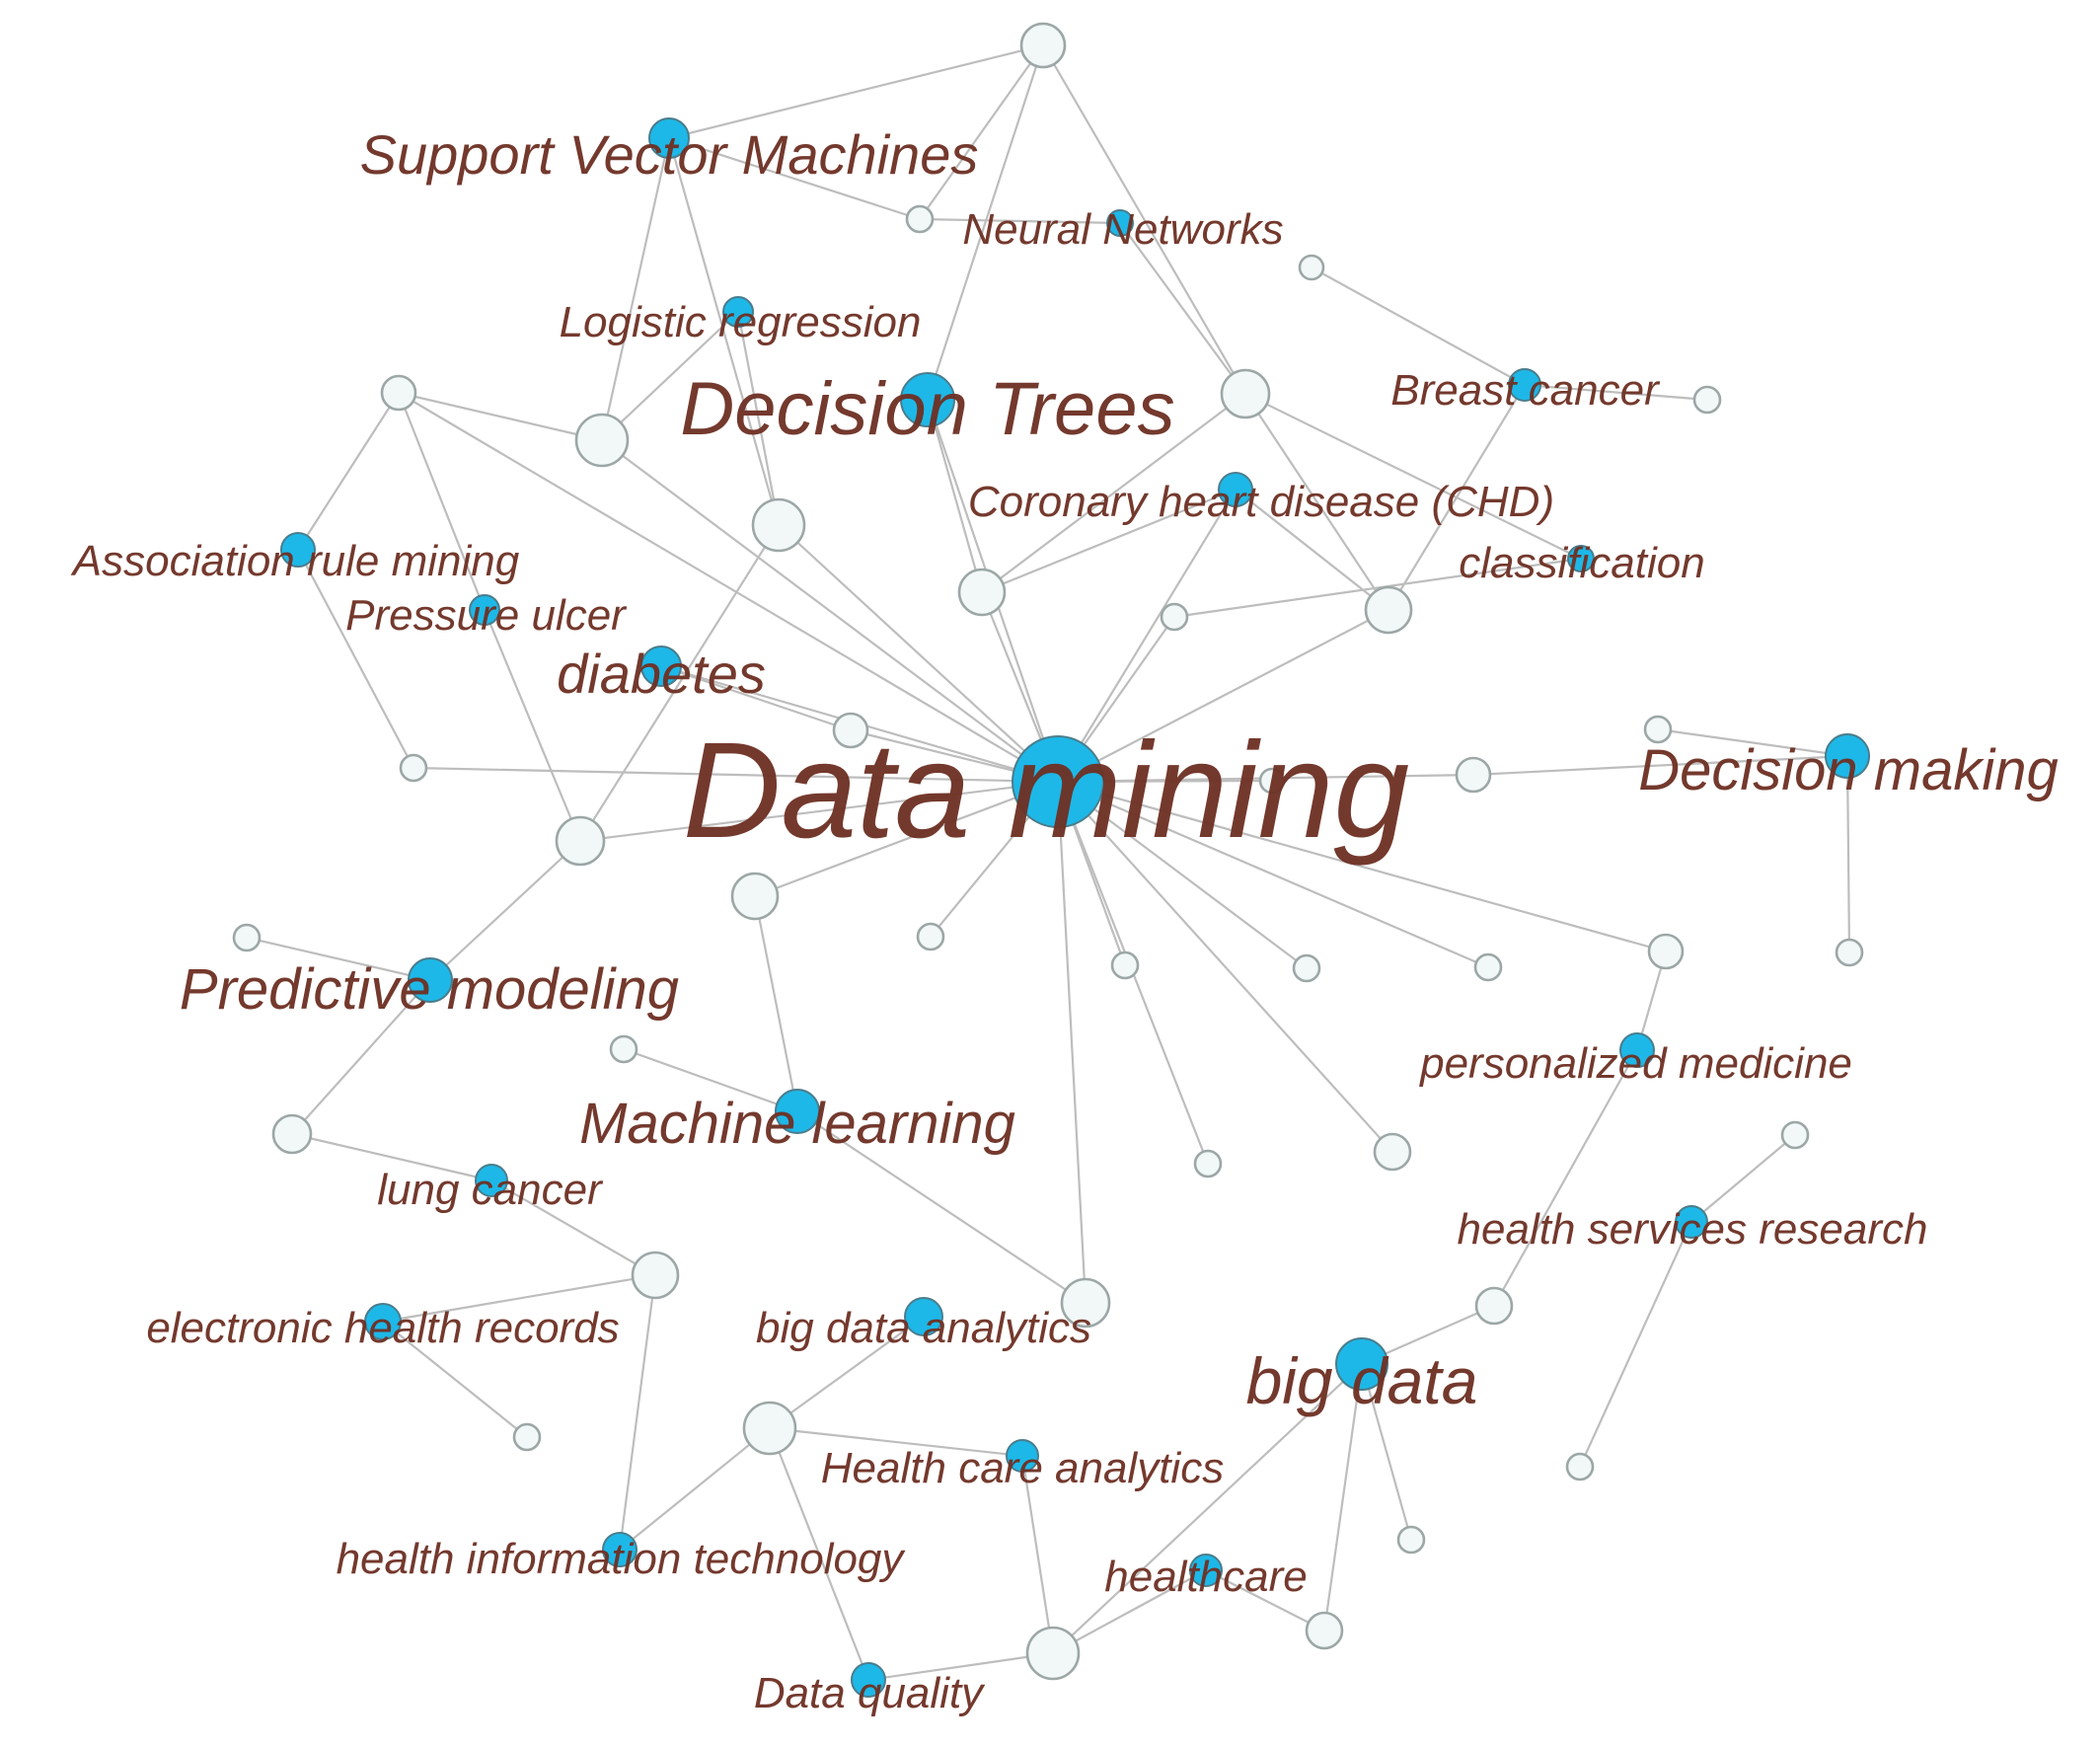 The image size is (2100, 1748). What do you see at coordinates (1707, 400) in the screenshot?
I see `linking-node-h5` at bounding box center [1707, 400].